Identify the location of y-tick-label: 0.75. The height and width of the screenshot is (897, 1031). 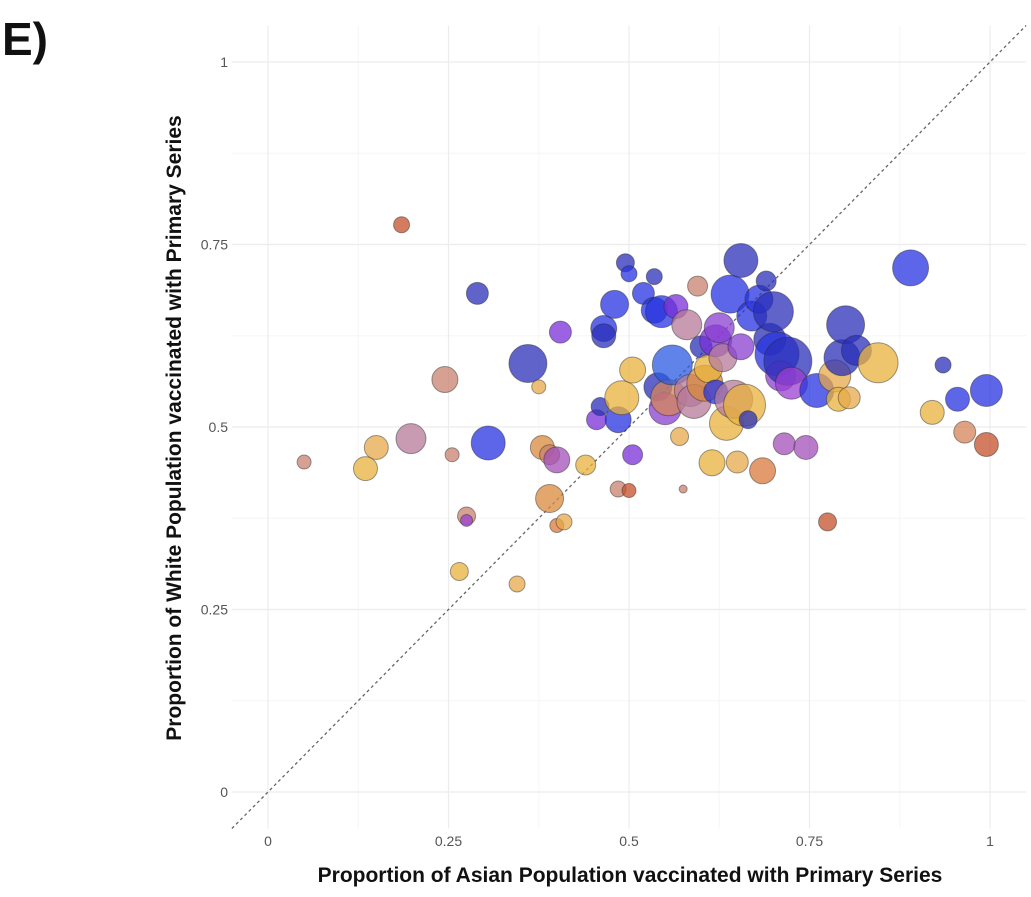
(214, 245).